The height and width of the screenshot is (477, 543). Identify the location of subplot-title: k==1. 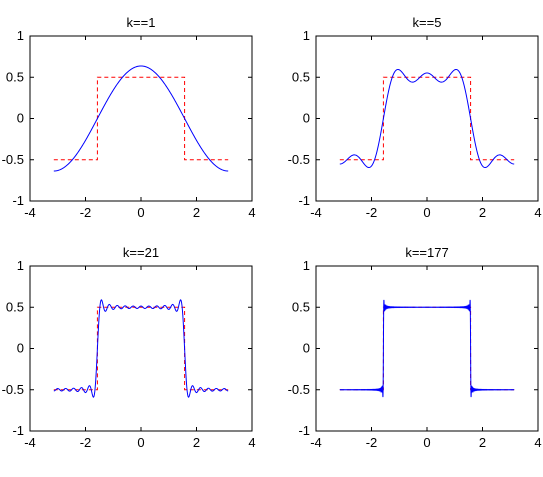
(141, 22).